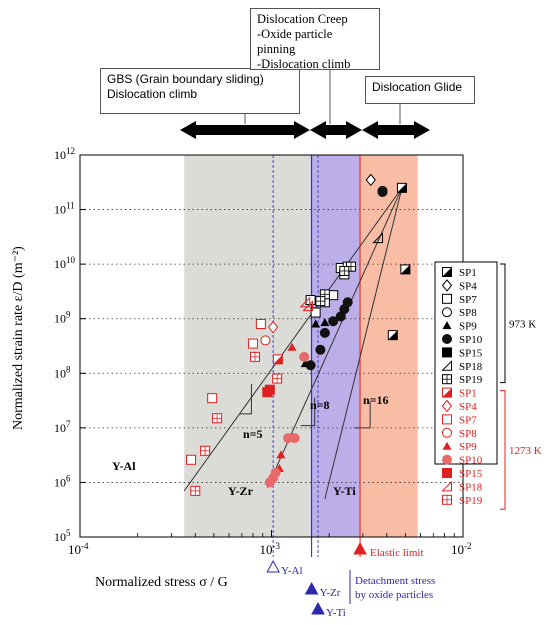 The width and height of the screenshot is (550, 625). I want to click on legend-label-sp19: SP19, so click(471, 380).